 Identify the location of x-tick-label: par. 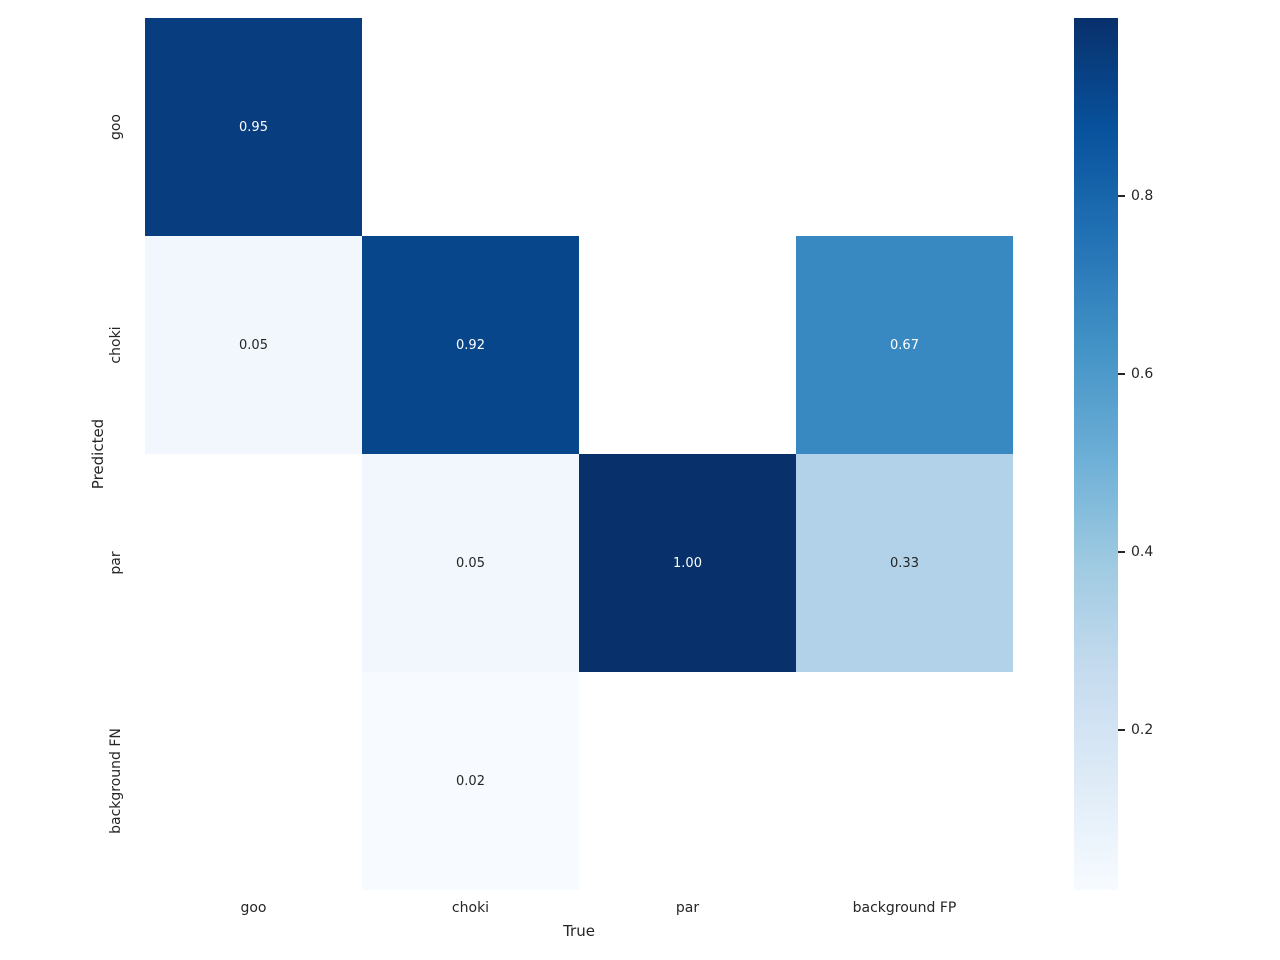
(687, 908).